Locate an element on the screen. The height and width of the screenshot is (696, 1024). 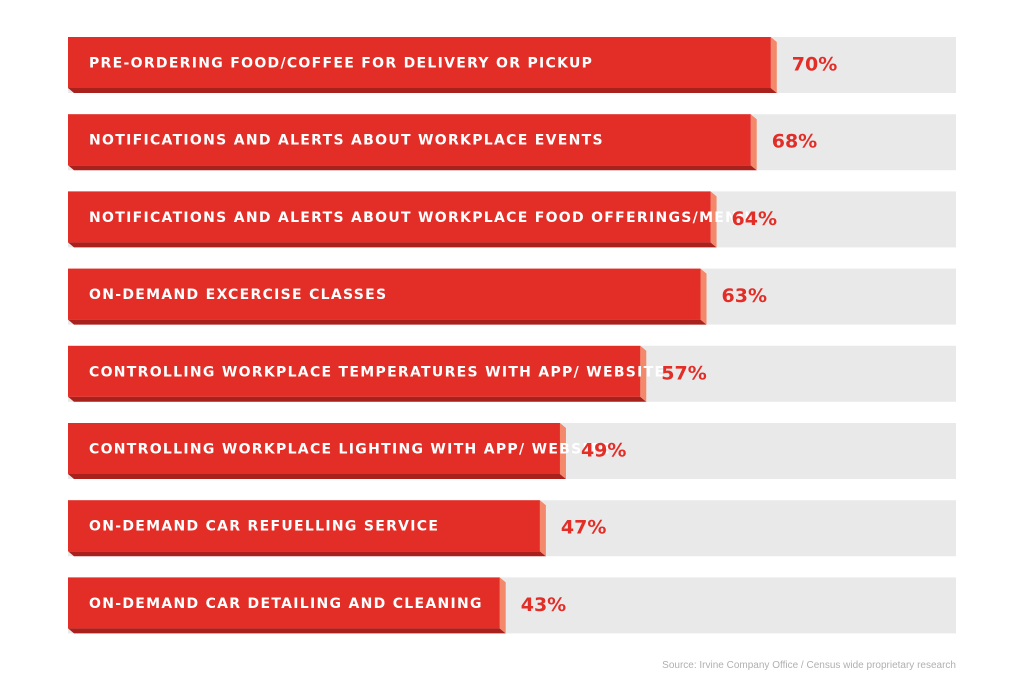
bar-value-label: 64% is located at coordinates (754, 219).